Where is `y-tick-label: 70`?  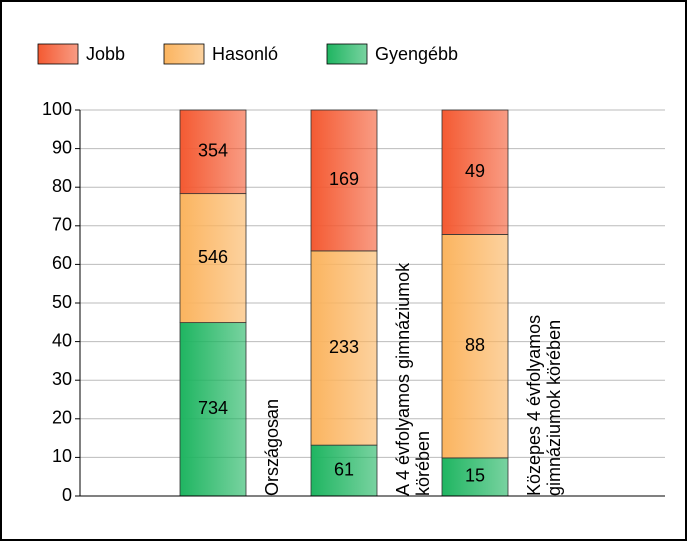 y-tick-label: 70 is located at coordinates (62, 225).